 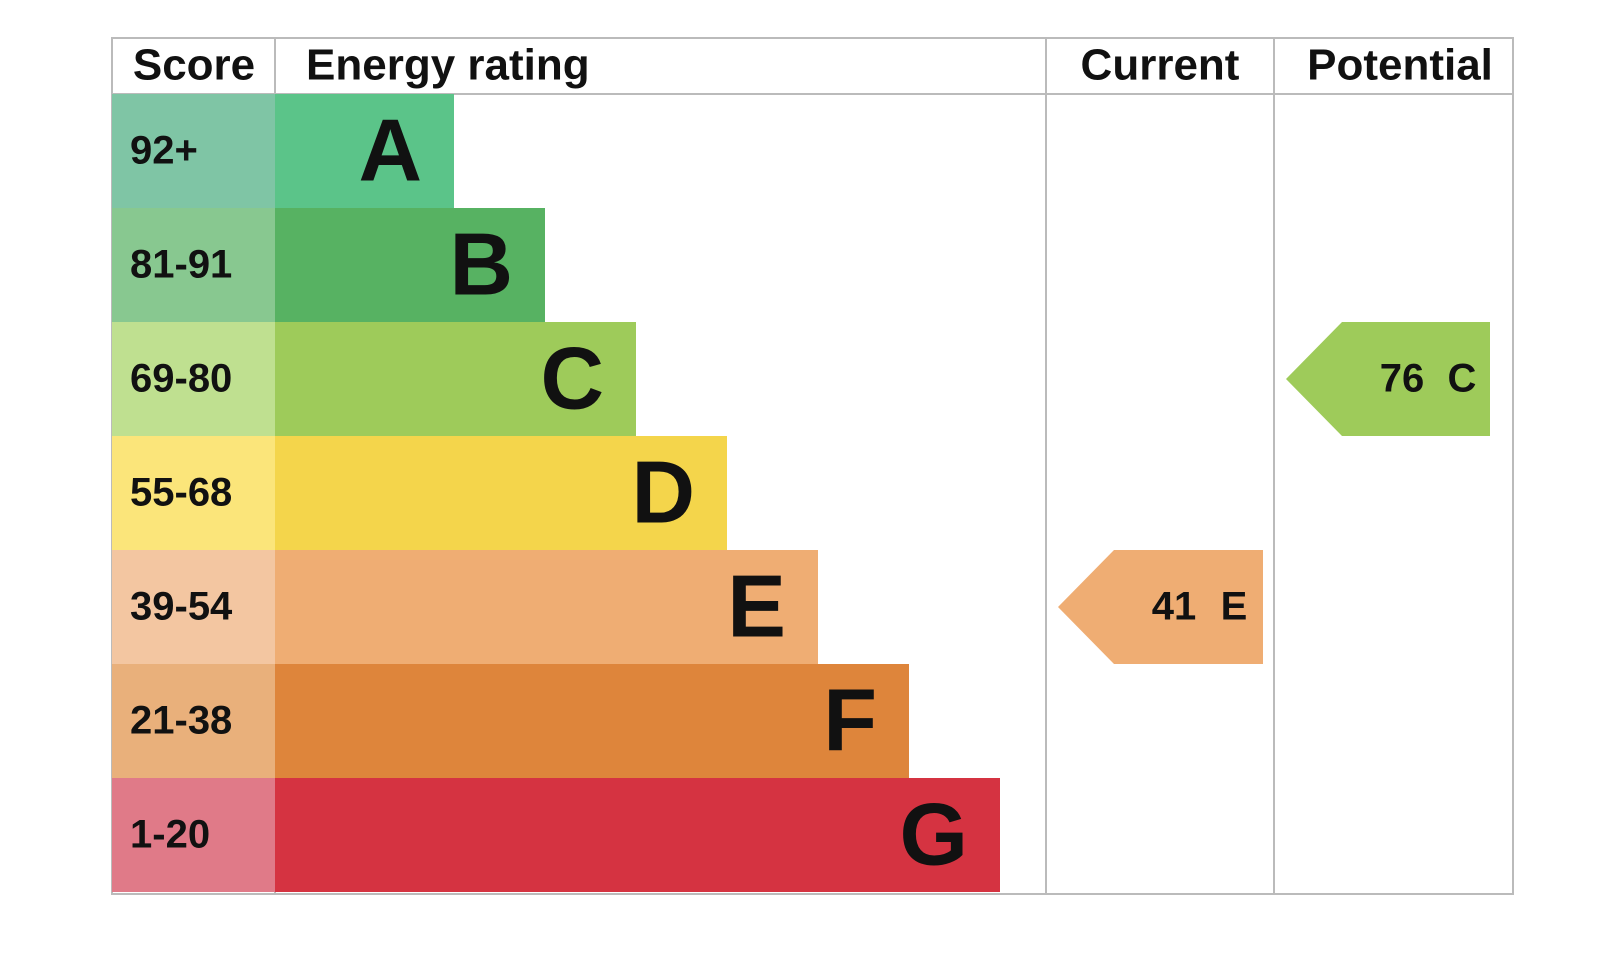 I want to click on current-value: 41, so click(x=1174, y=607).